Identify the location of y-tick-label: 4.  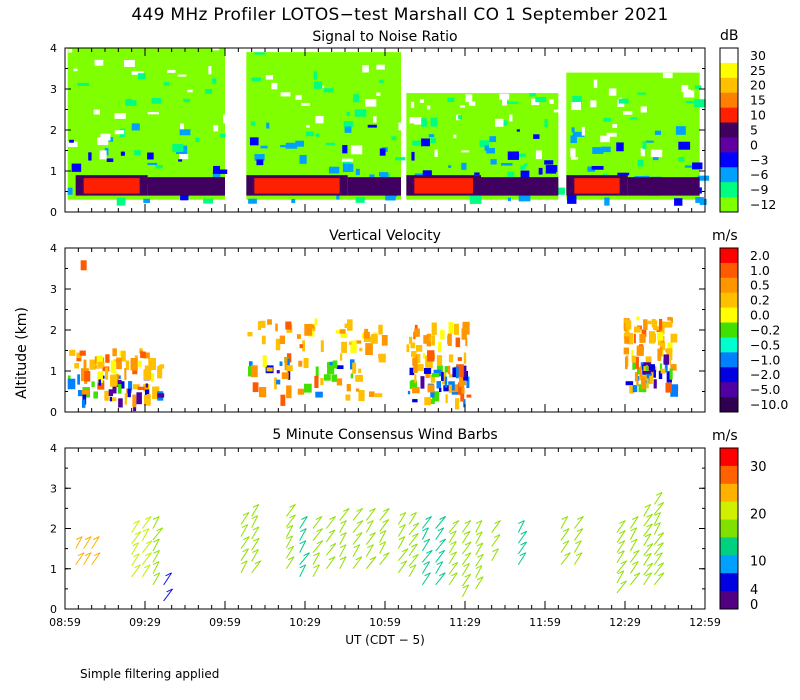
(53, 448).